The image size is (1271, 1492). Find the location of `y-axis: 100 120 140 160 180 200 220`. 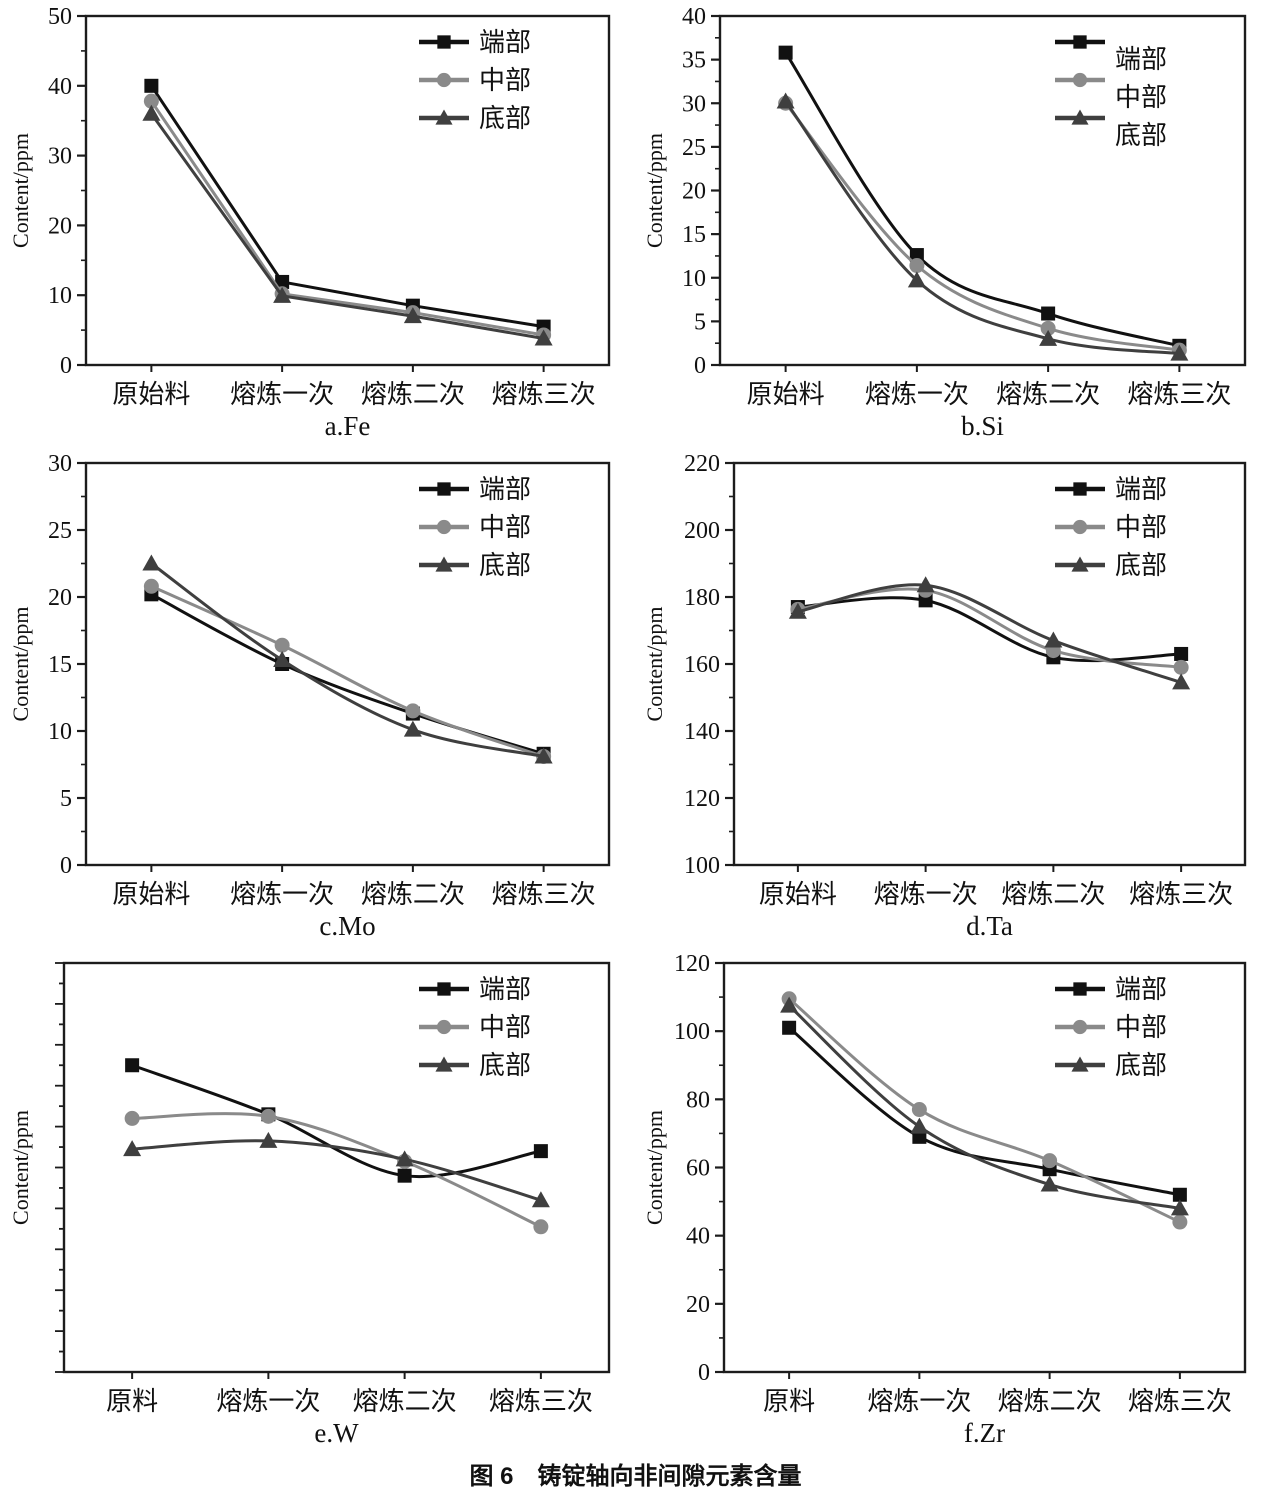

y-axis: 100 120 140 160 180 200 220 is located at coordinates (709, 665).